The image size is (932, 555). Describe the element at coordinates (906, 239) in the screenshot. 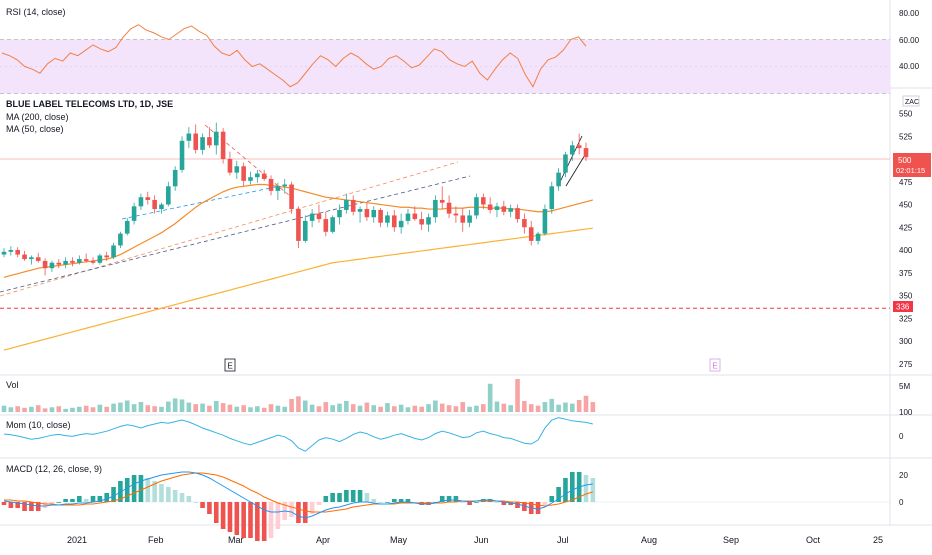

I see `price-axis: 550 525 500 475 450 425 400 375 350 325 300 275` at that location.